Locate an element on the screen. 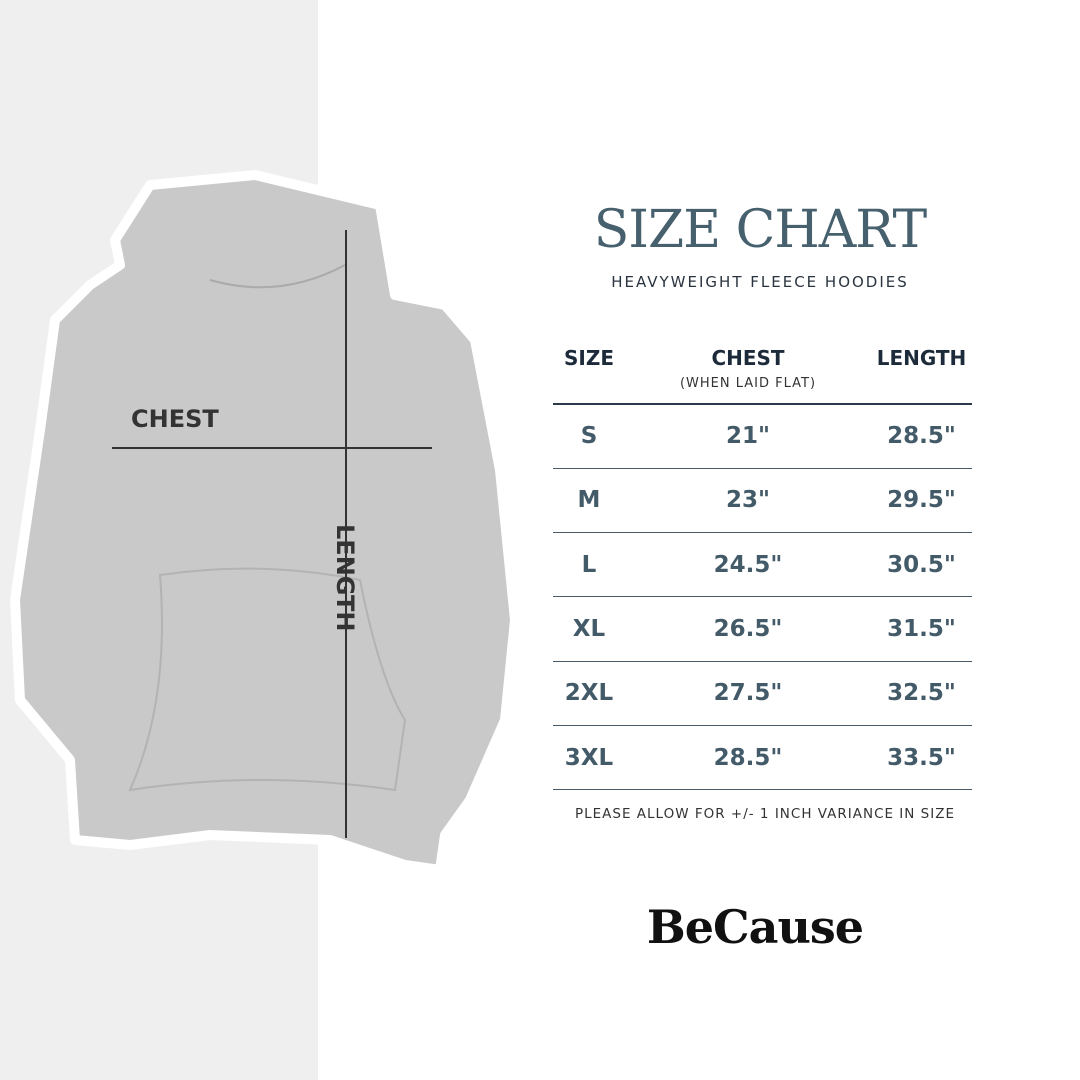 This screenshot has height=1080, width=1080. size-cell: 2XL is located at coordinates (589, 693).